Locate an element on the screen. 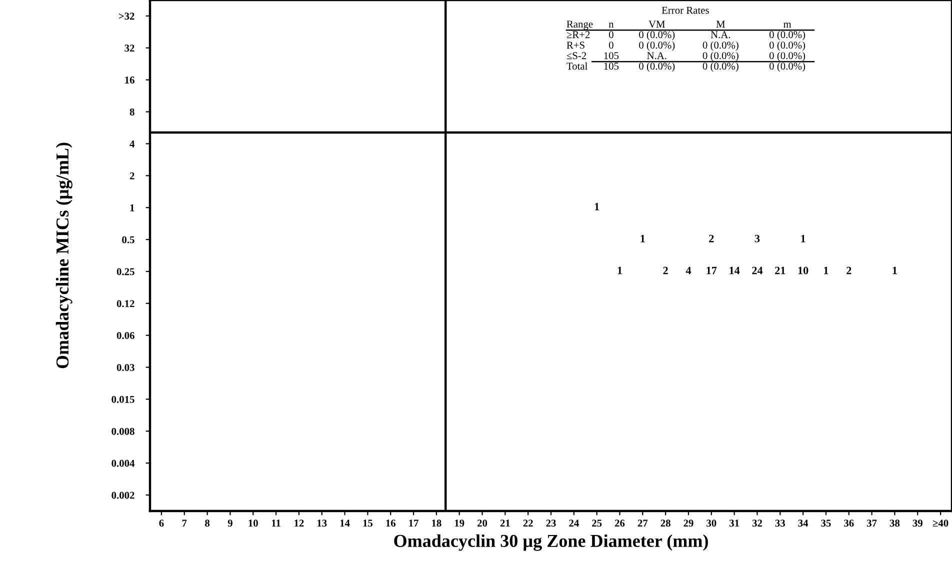 This screenshot has height=561, width=952. x-tick-label: 19 is located at coordinates (459, 523).